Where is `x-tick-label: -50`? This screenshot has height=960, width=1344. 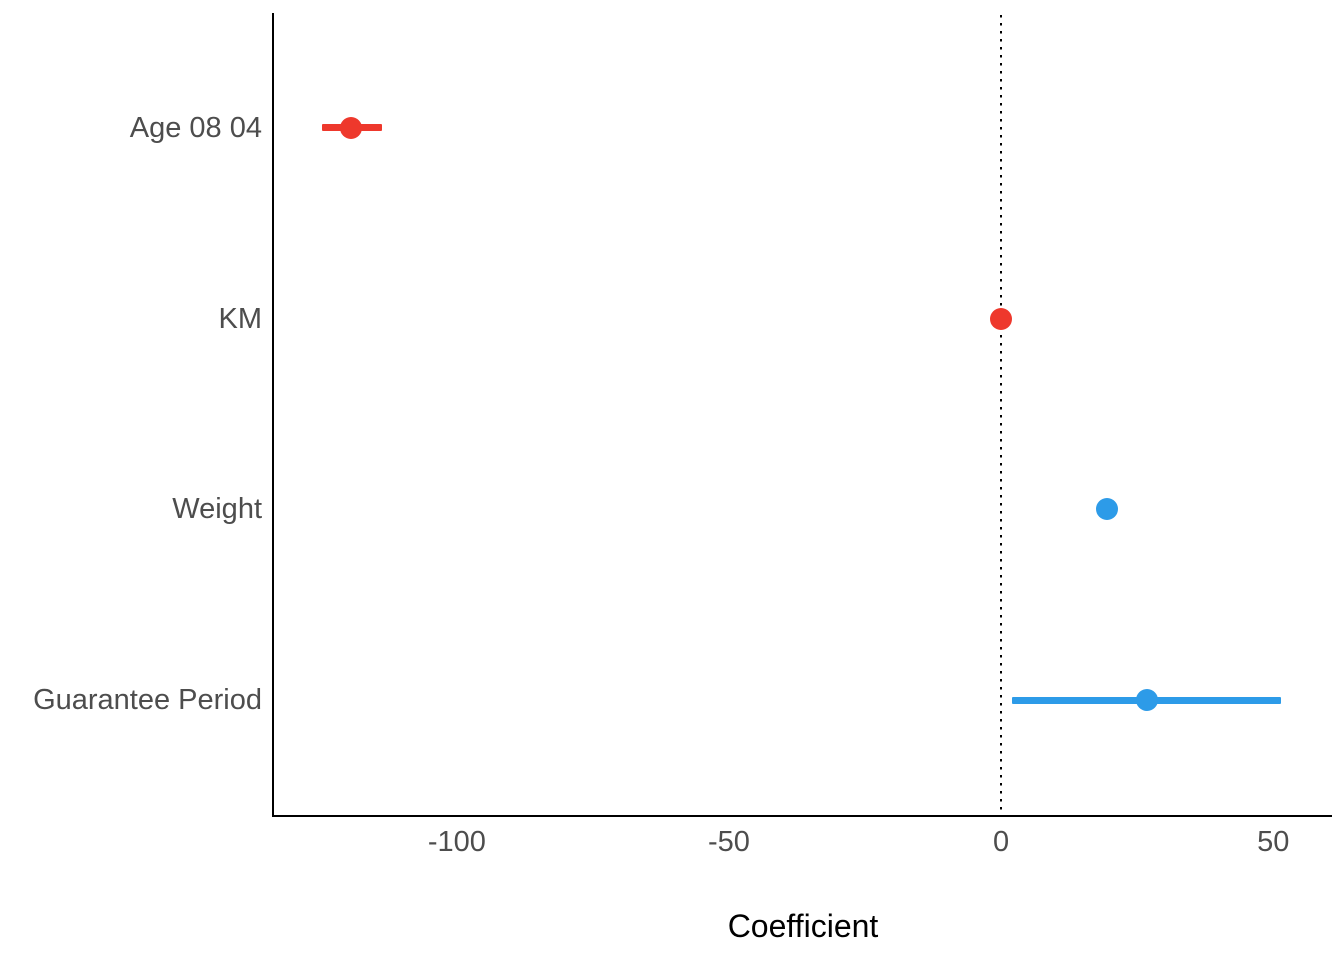 x-tick-label: -50 is located at coordinates (729, 842).